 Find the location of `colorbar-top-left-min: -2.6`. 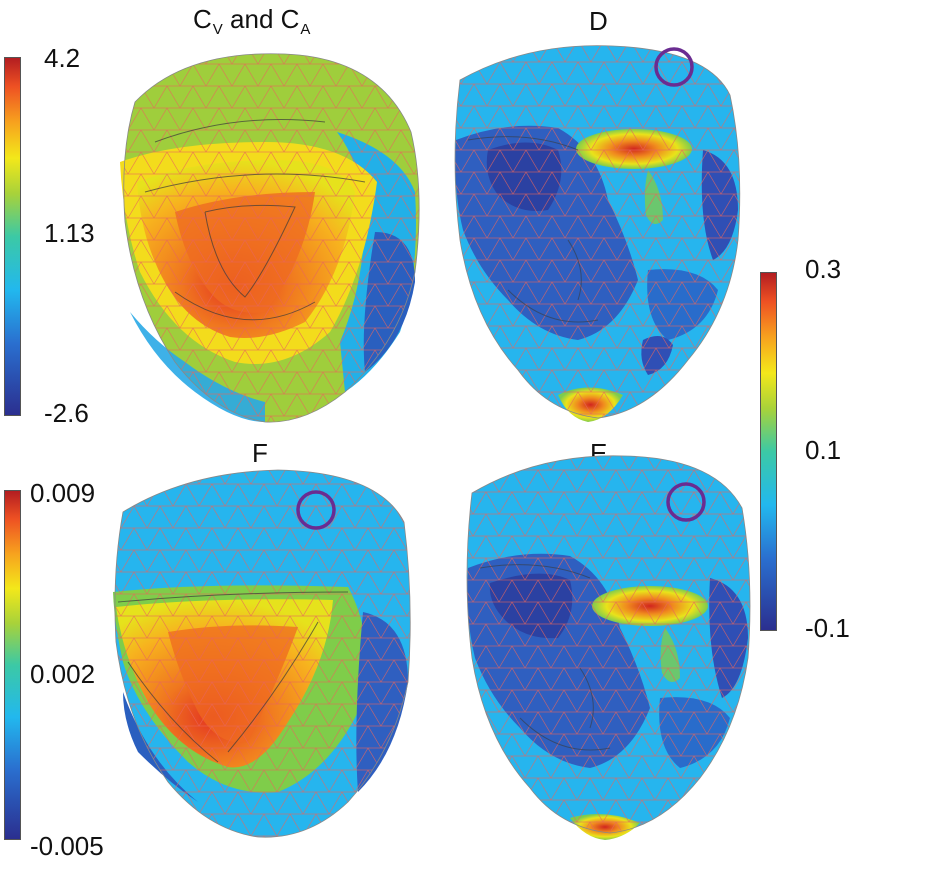

colorbar-top-left-min: -2.6 is located at coordinates (66, 413).